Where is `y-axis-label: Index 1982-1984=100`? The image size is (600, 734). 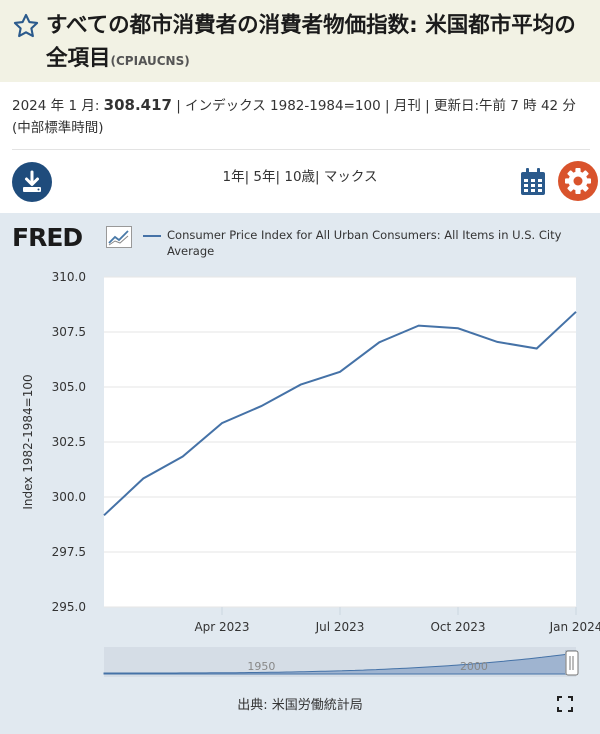
y-axis-label: Index 1982-1984=100 is located at coordinates (28, 441).